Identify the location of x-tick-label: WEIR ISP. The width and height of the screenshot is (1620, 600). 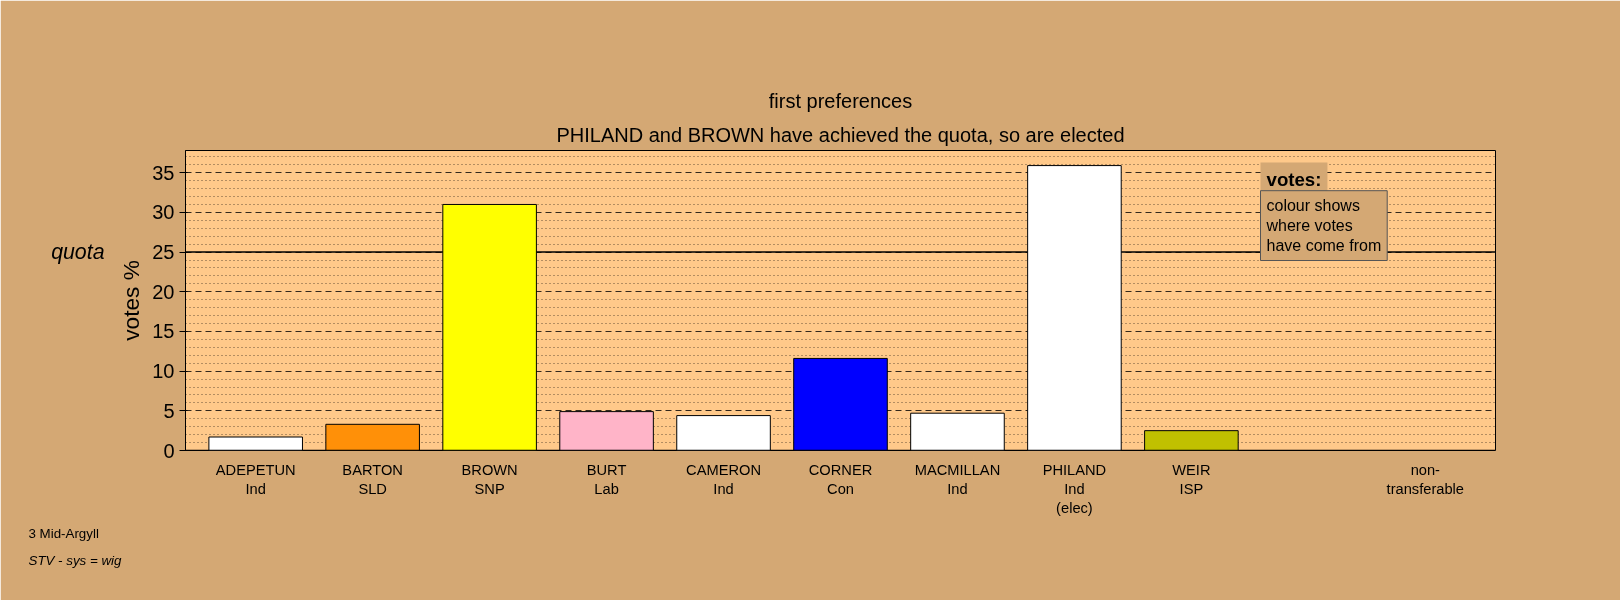
(1191, 479).